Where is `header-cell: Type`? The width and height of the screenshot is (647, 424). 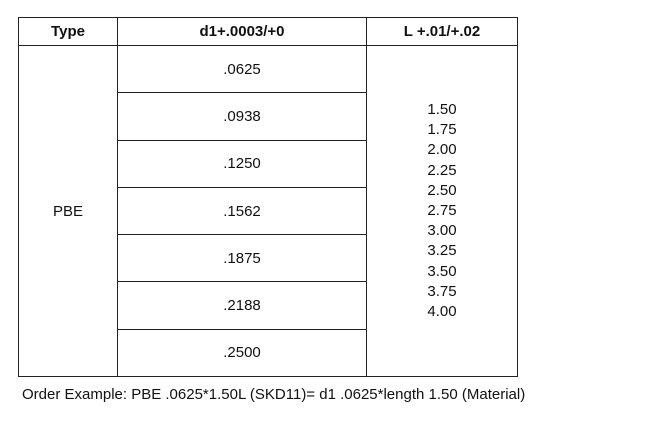
header-cell: Type is located at coordinates (68, 31).